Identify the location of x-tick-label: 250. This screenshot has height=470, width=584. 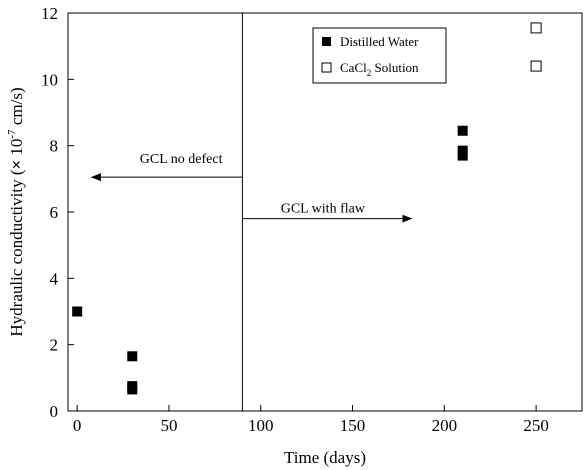
(536, 425).